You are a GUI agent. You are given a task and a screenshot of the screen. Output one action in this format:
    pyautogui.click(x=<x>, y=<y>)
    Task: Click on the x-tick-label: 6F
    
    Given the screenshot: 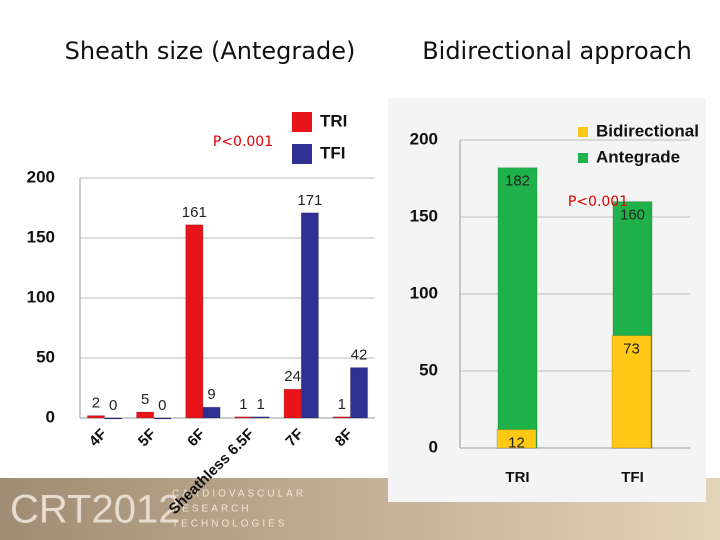 What is the action you would take?
    pyautogui.click(x=196, y=438)
    